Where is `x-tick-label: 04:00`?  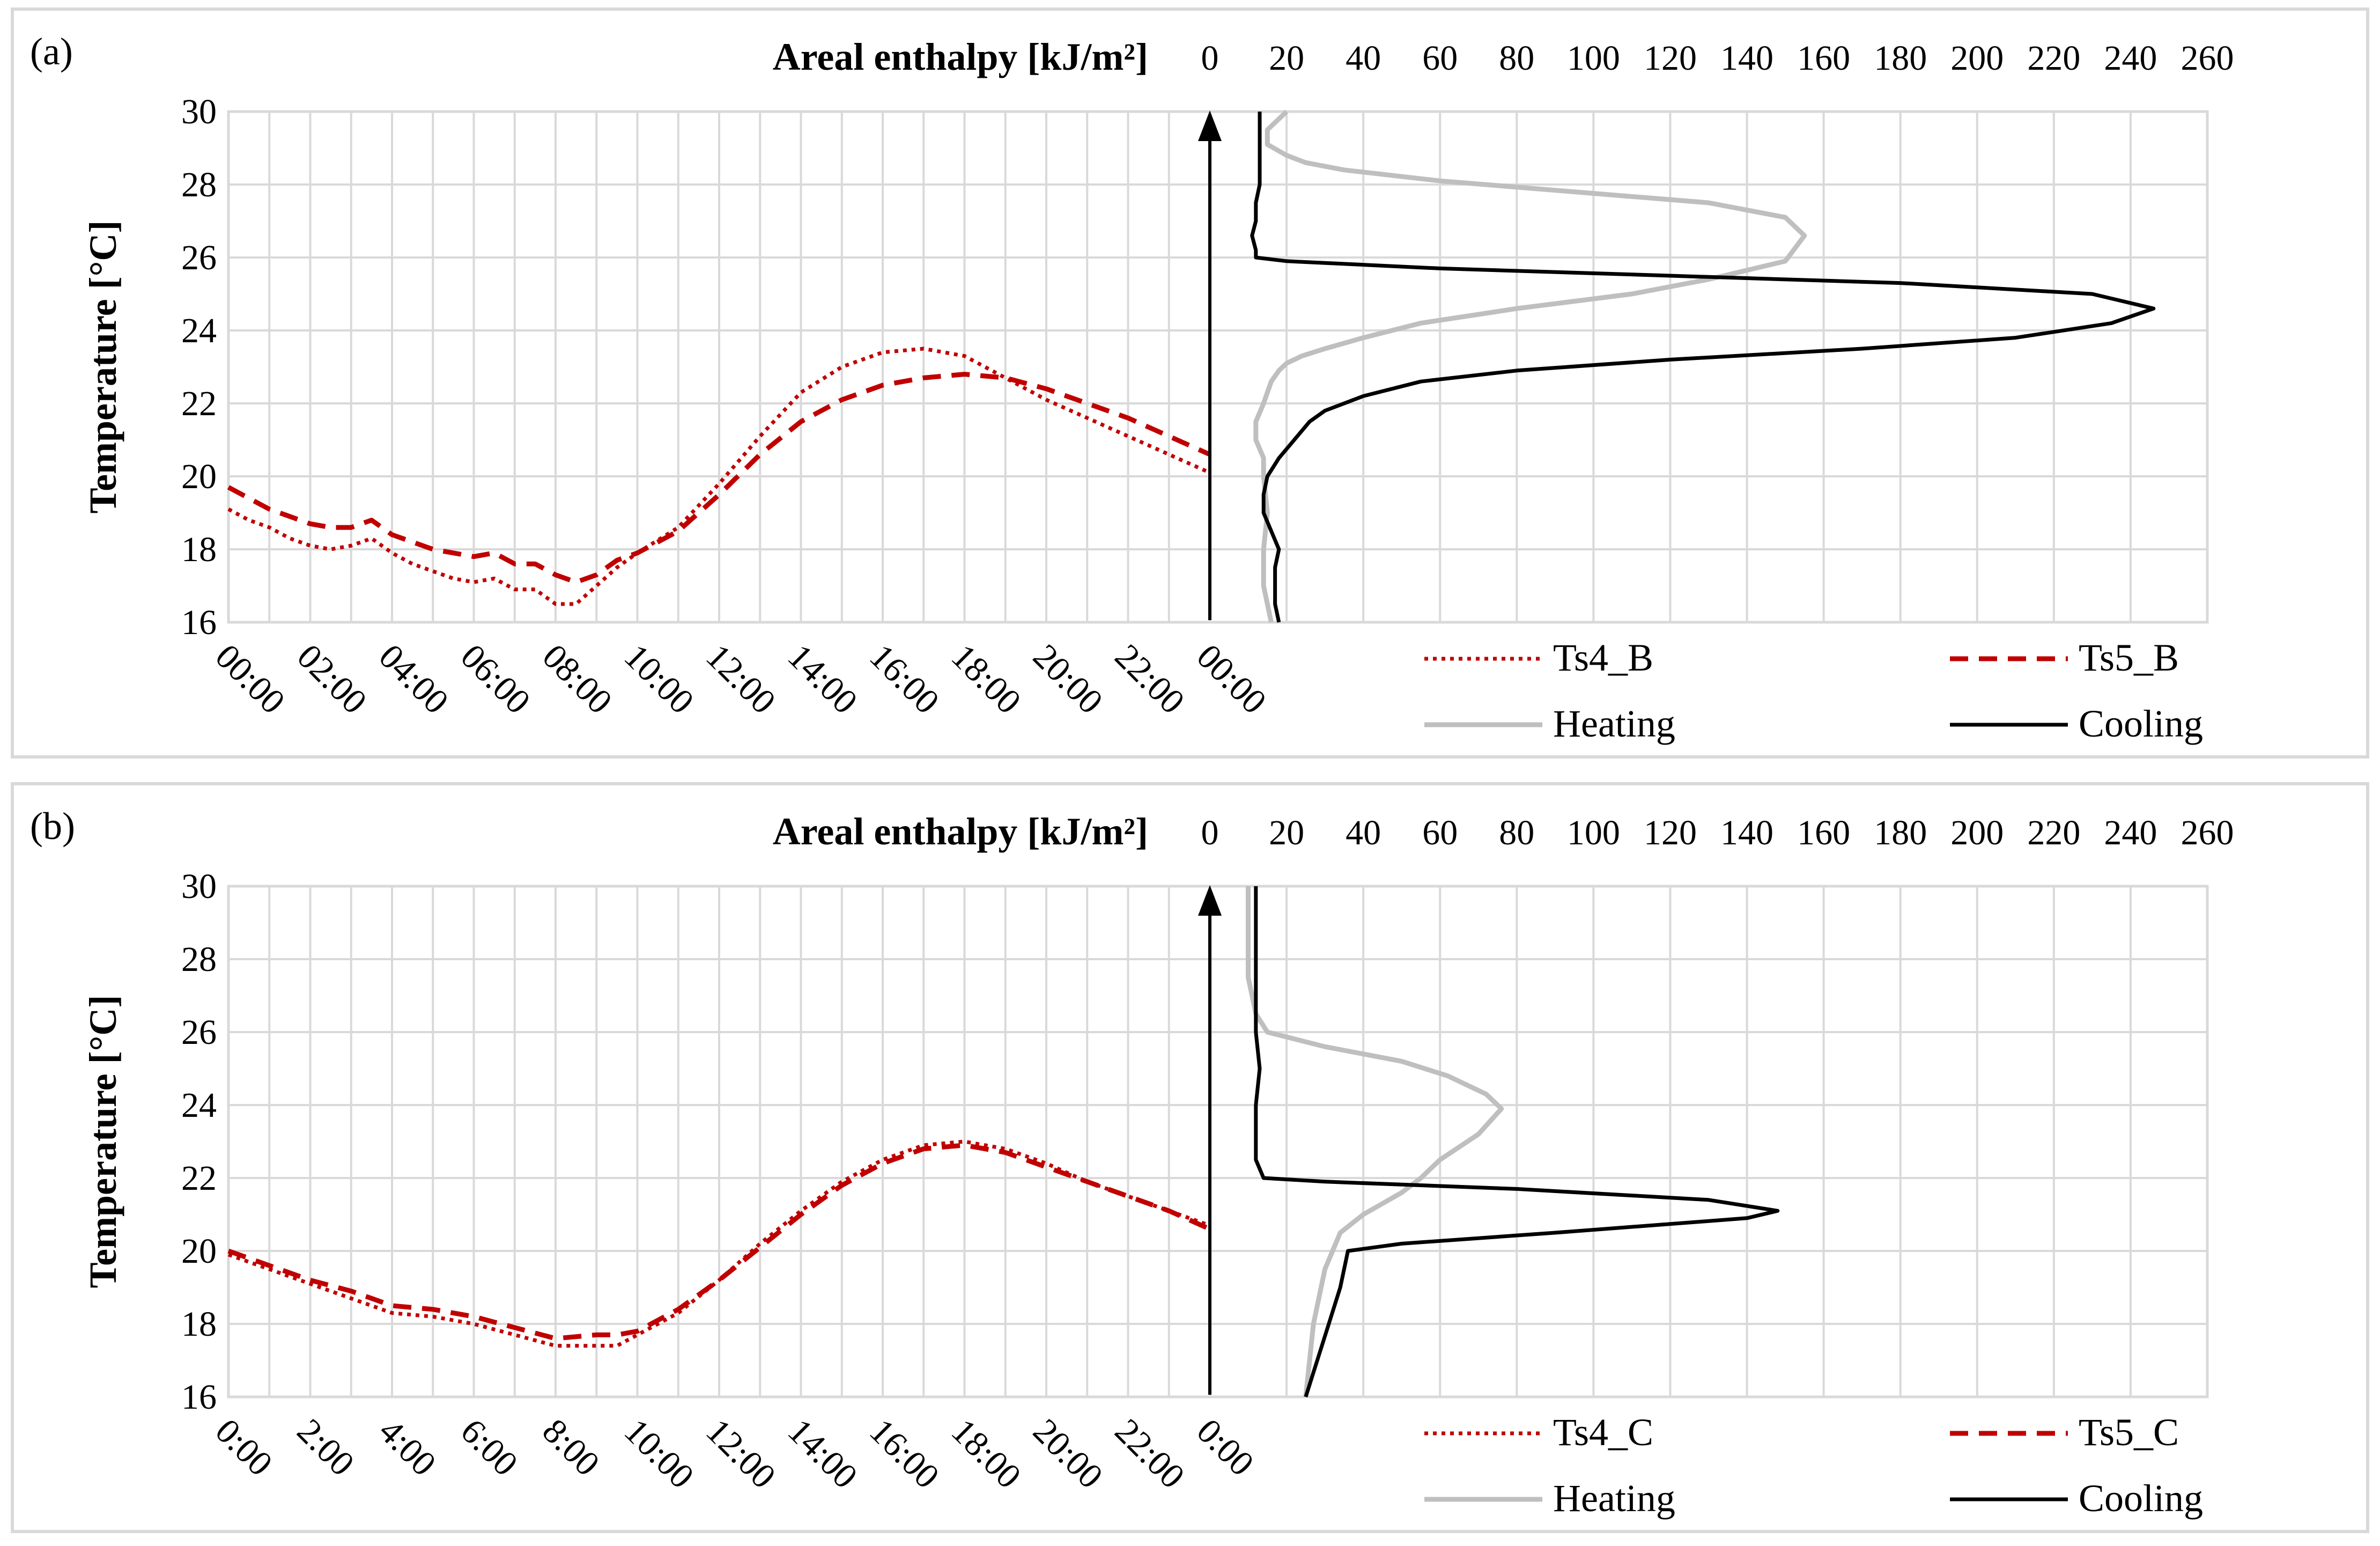 x-tick-label: 04:00 is located at coordinates (414, 680).